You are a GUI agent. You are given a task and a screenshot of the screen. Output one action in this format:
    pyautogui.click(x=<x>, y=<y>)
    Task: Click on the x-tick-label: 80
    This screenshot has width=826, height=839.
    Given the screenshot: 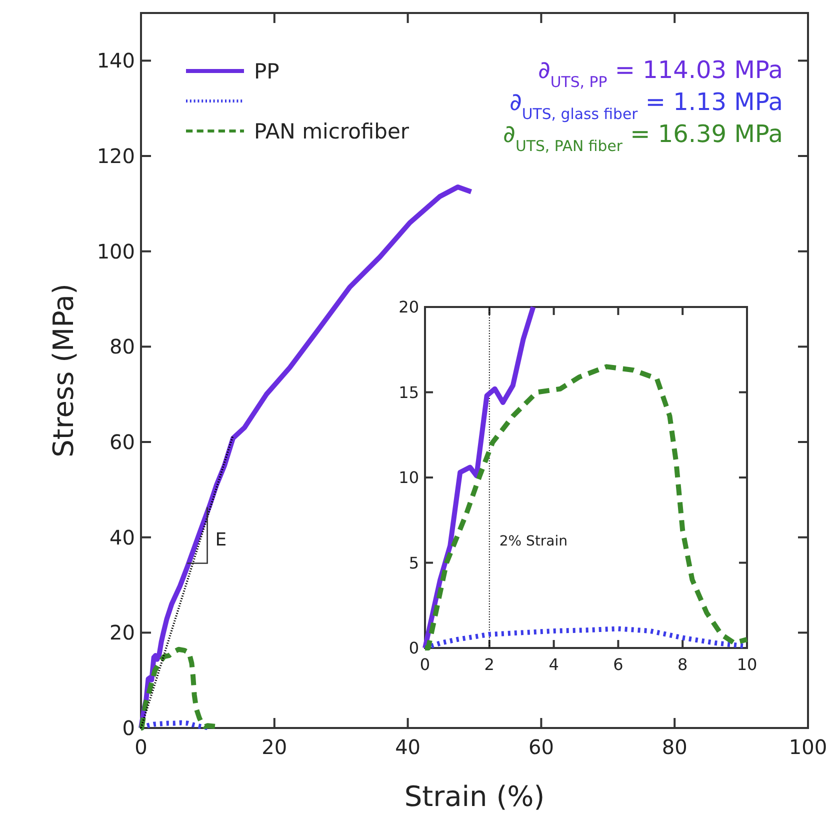 What is the action you would take?
    pyautogui.click(x=675, y=747)
    